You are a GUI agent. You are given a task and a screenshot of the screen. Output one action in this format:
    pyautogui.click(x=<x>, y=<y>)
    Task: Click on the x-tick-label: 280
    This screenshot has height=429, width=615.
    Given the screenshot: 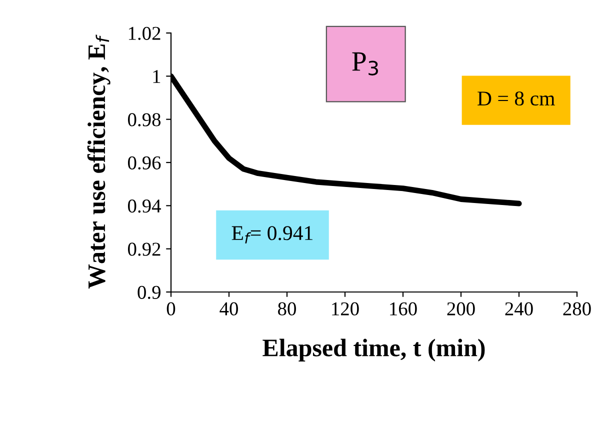 What is the action you would take?
    pyautogui.click(x=577, y=309)
    